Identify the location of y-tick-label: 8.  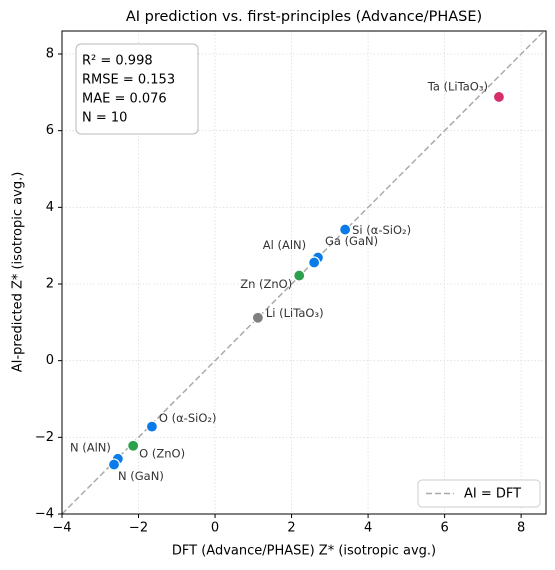
(50, 54).